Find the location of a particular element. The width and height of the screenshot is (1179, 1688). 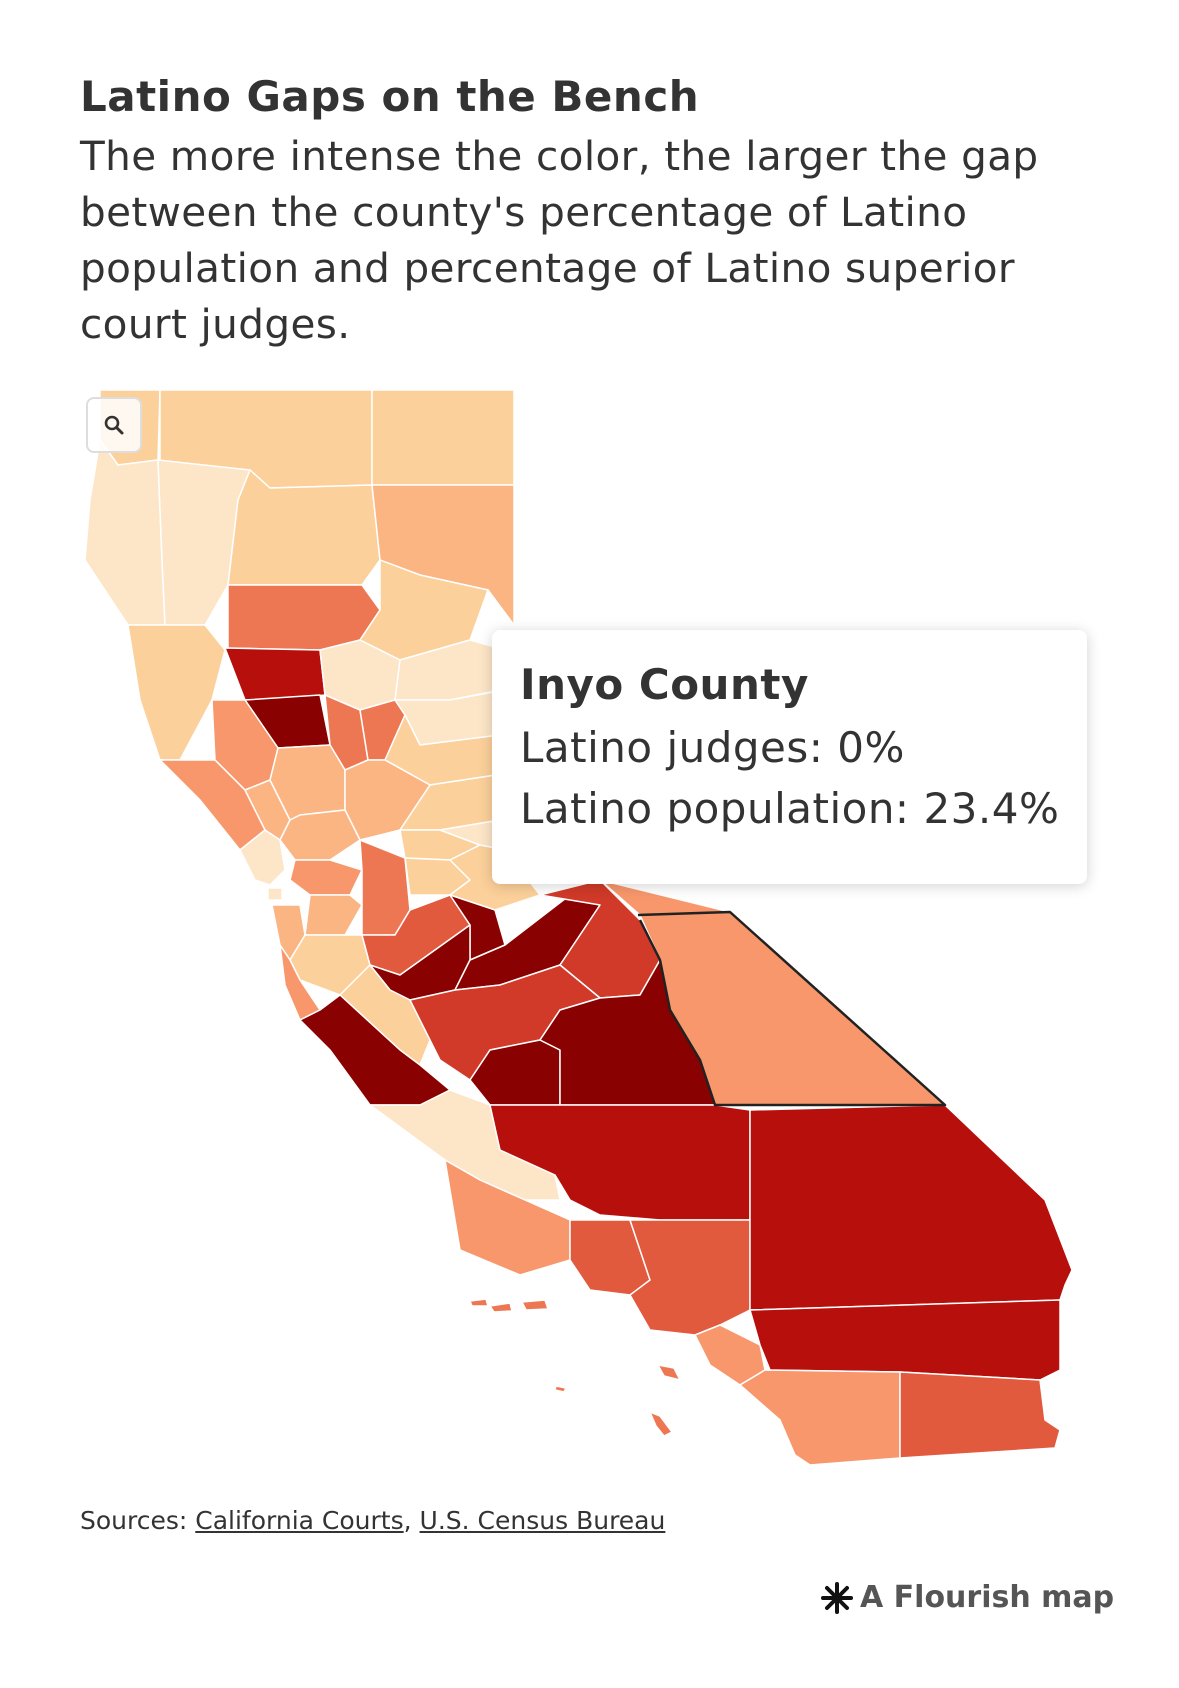

tooltip-judges-row: Latino judges: 0% is located at coordinates (803, 747).